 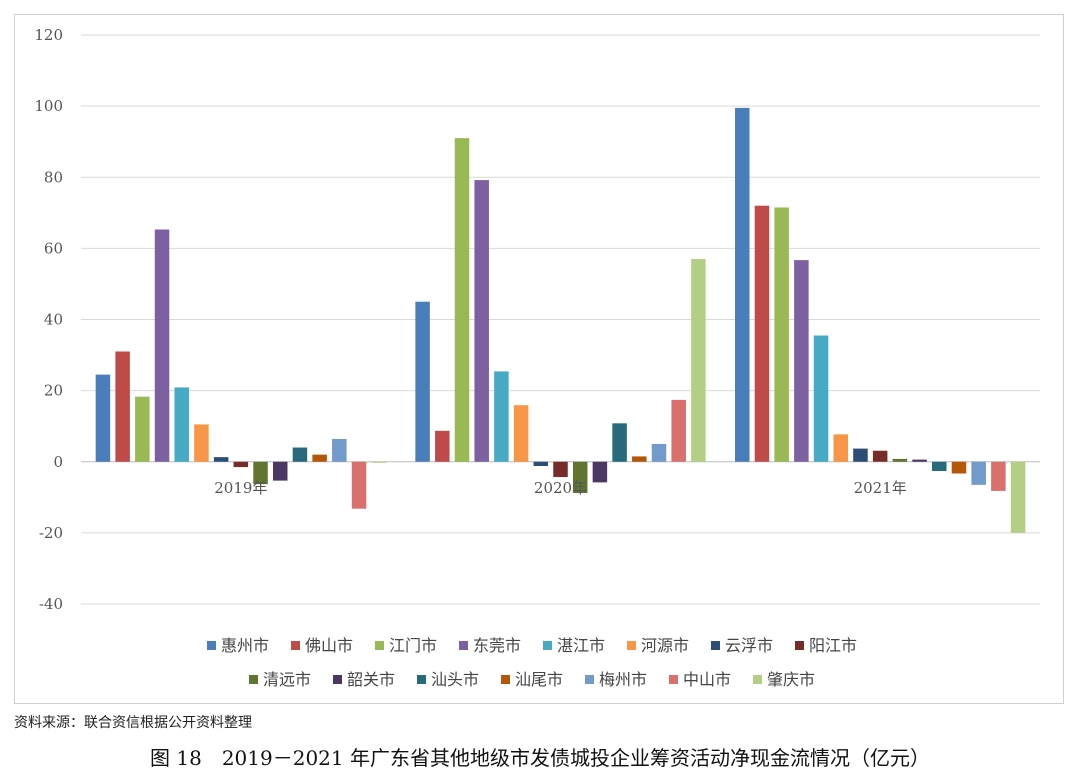 What do you see at coordinates (623, 679) in the screenshot?
I see `legend-label: 梅州市` at bounding box center [623, 679].